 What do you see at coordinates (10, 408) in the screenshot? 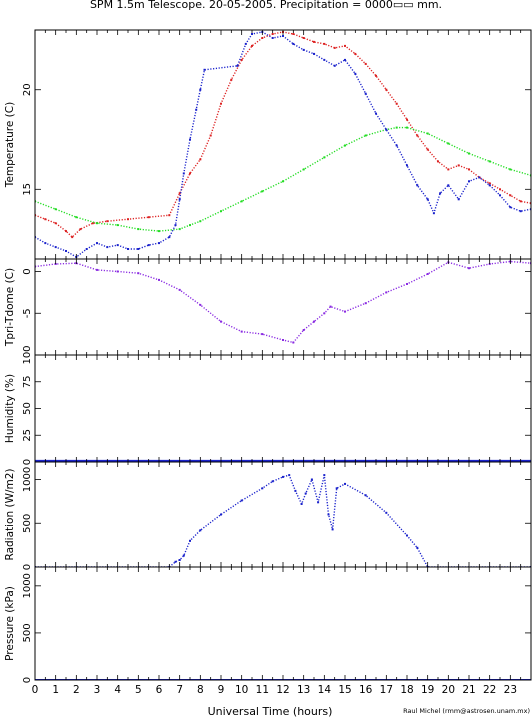
I see `y-axis-label: Humidity (%)` at bounding box center [10, 408].